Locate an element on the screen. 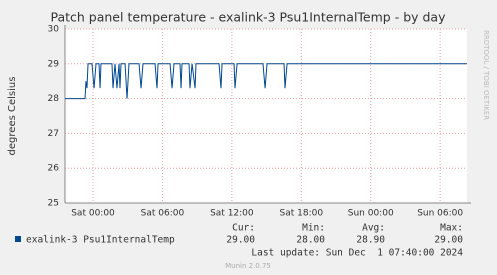 Image resolution: width=497 pixels, height=275 pixels. y-tick-label: 30 is located at coordinates (54, 30).